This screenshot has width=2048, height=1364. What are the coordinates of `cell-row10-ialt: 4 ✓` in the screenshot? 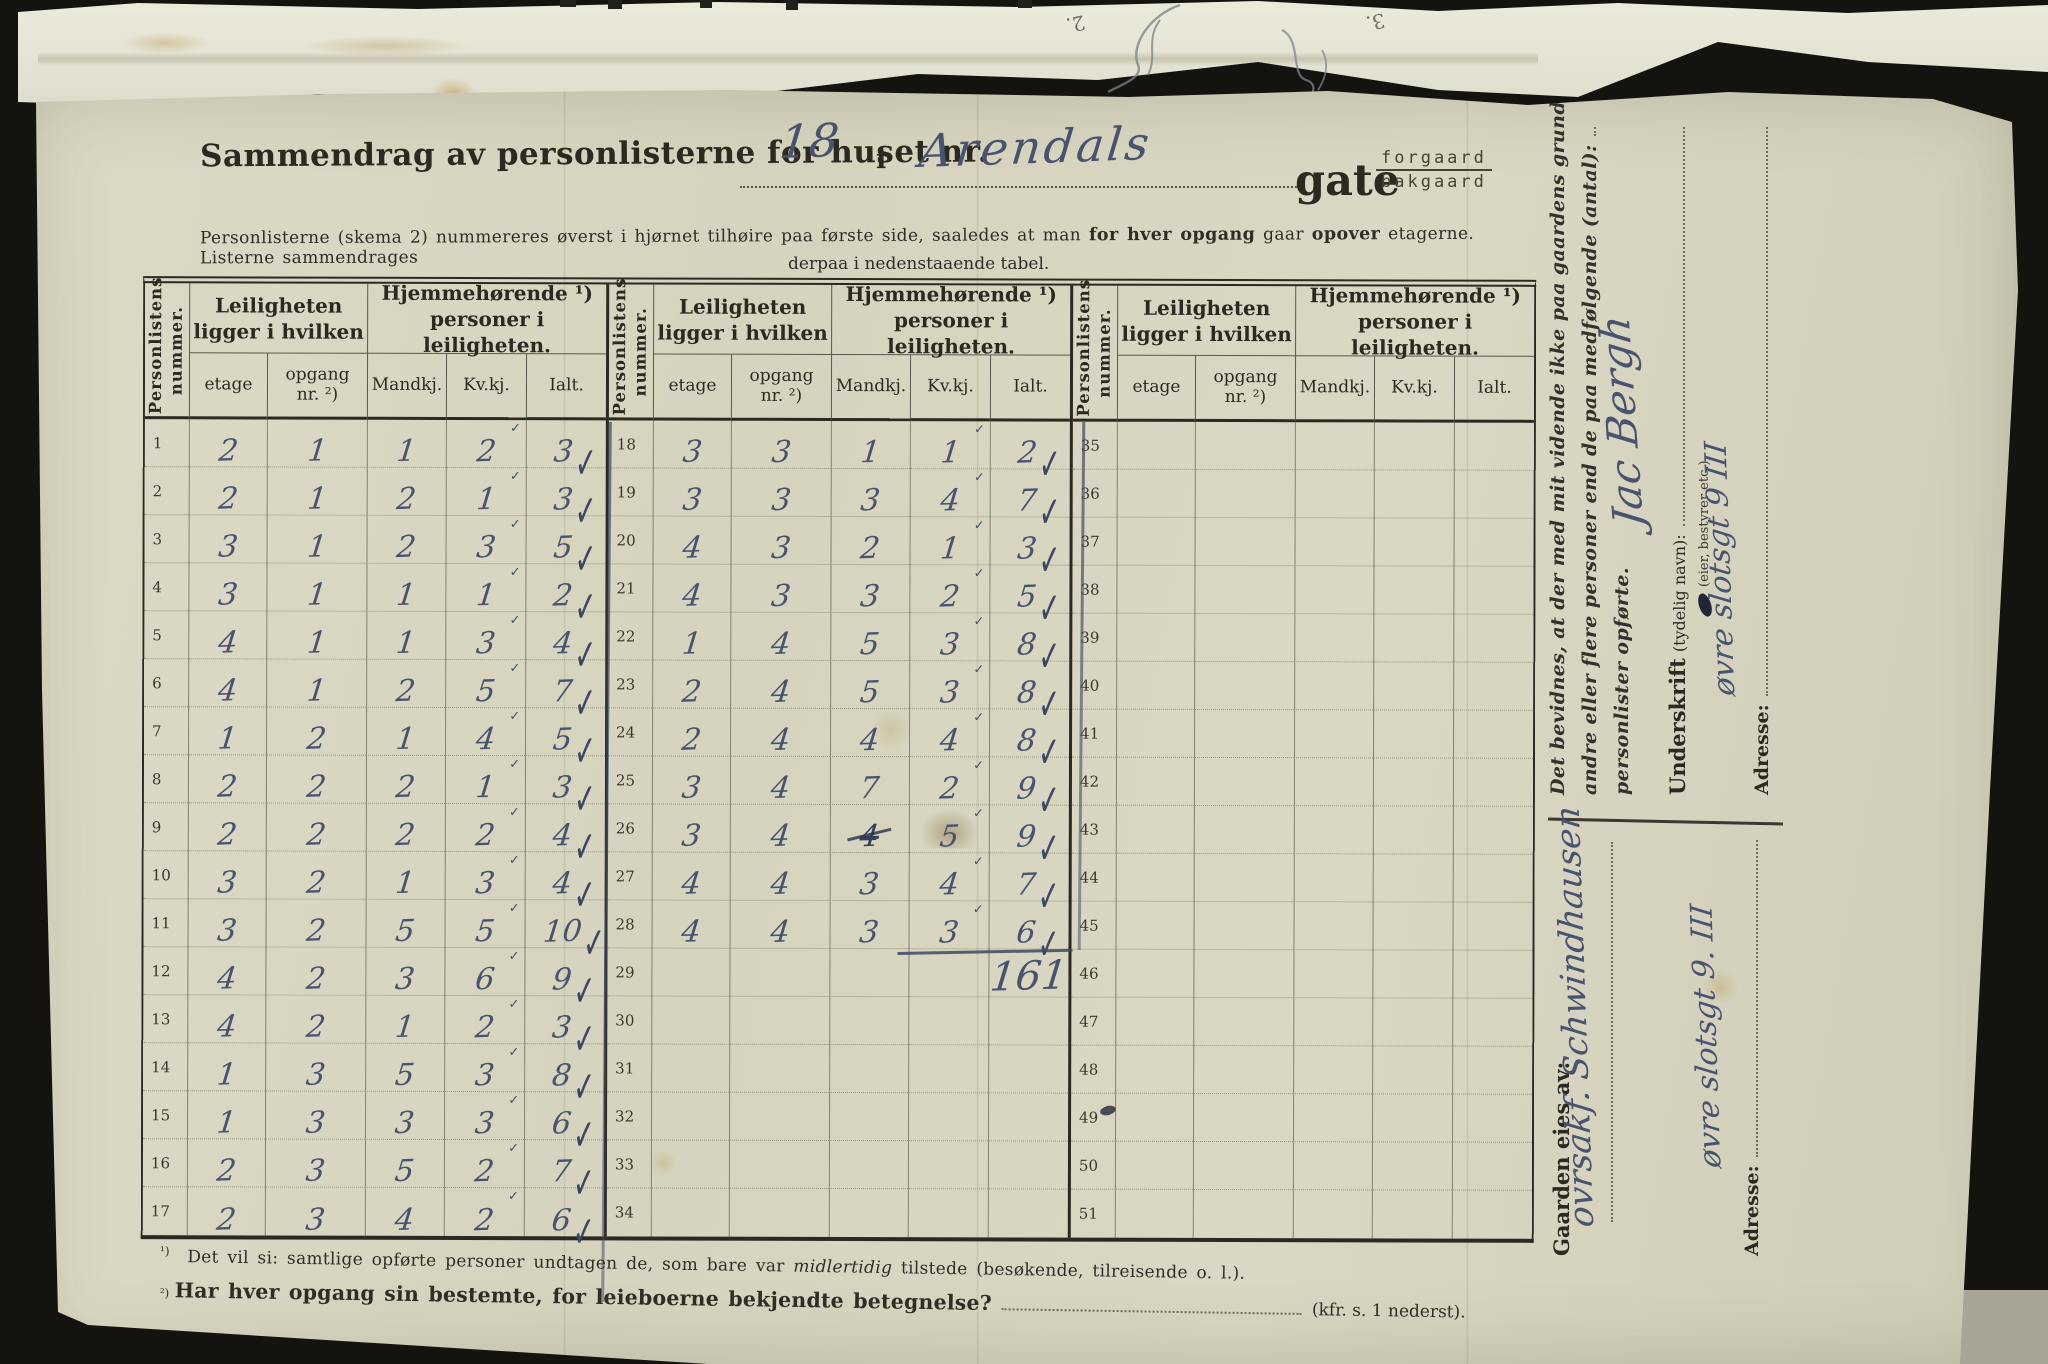 It's located at (564, 887).